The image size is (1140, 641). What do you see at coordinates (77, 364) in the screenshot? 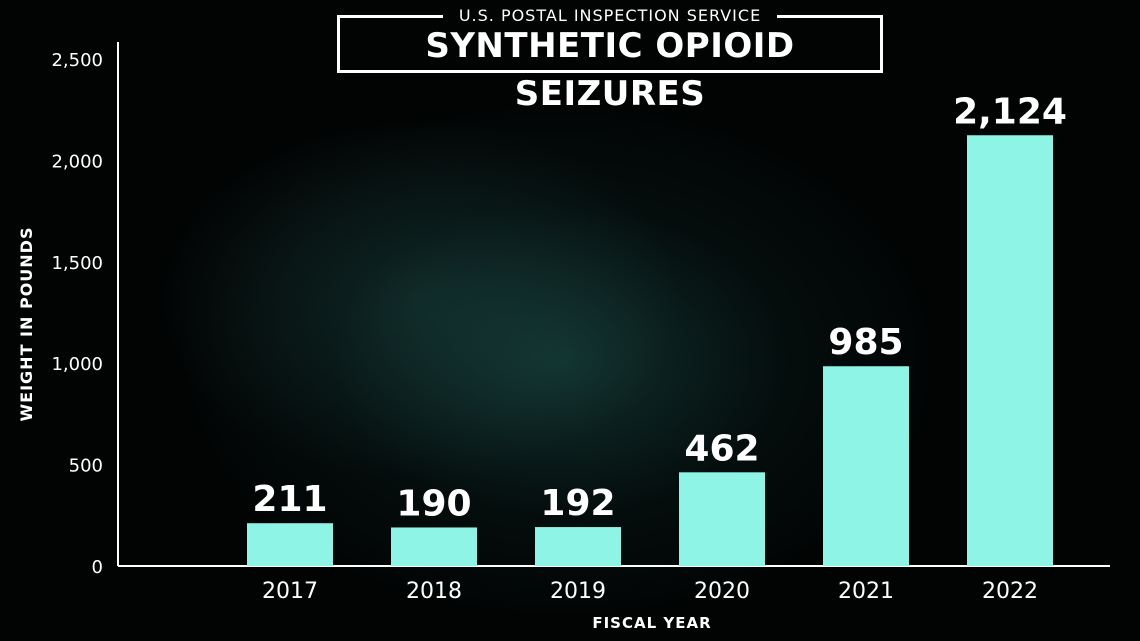
I see `y-tick-label: 1,000` at bounding box center [77, 364].